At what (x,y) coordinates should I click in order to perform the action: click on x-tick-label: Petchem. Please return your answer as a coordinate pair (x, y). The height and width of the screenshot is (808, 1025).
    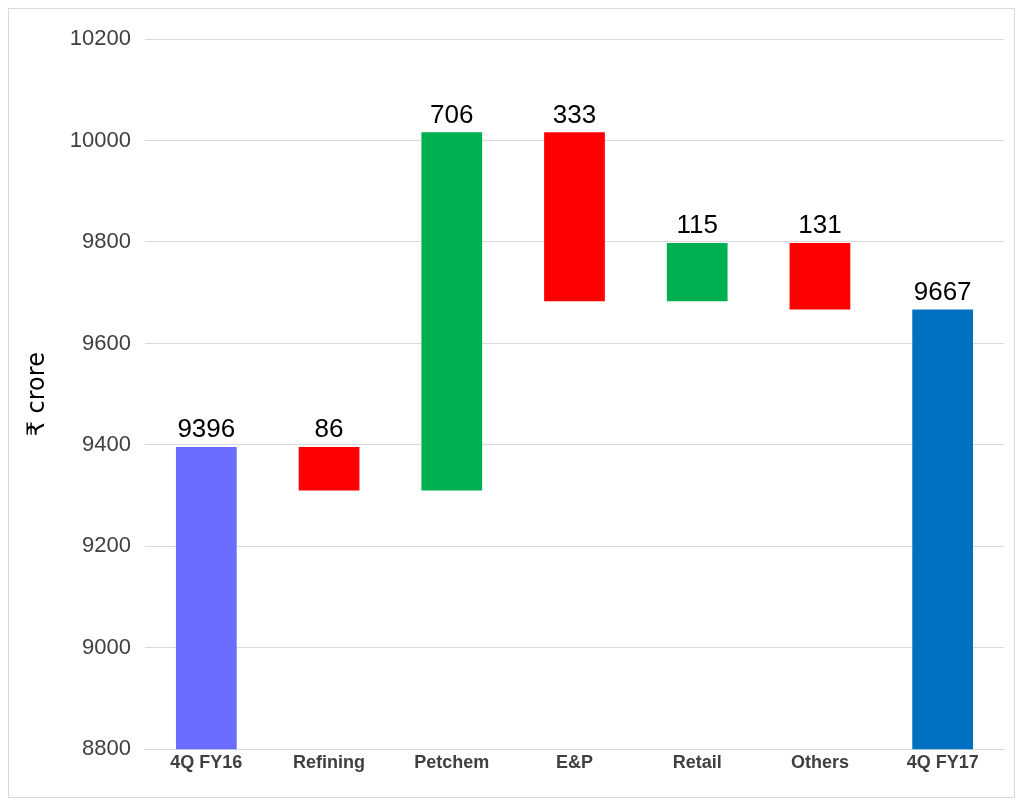
    Looking at the image, I should click on (452, 762).